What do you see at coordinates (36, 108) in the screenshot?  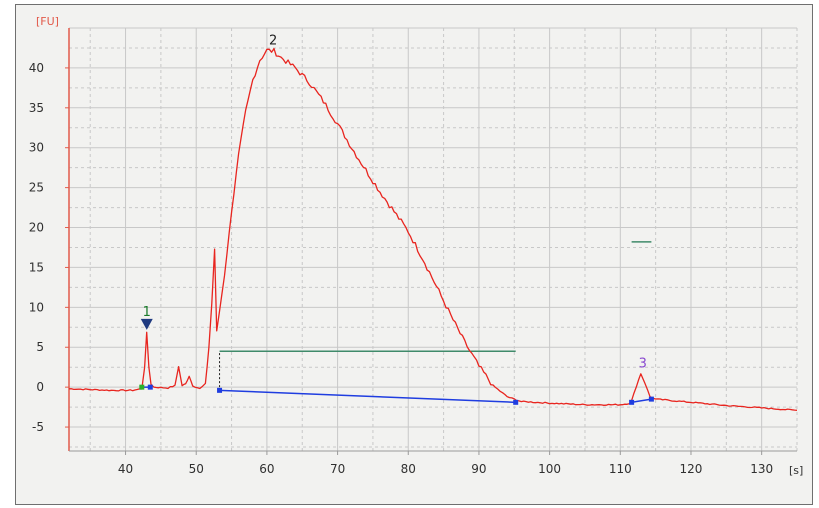 I see `y-tick-label: 35` at bounding box center [36, 108].